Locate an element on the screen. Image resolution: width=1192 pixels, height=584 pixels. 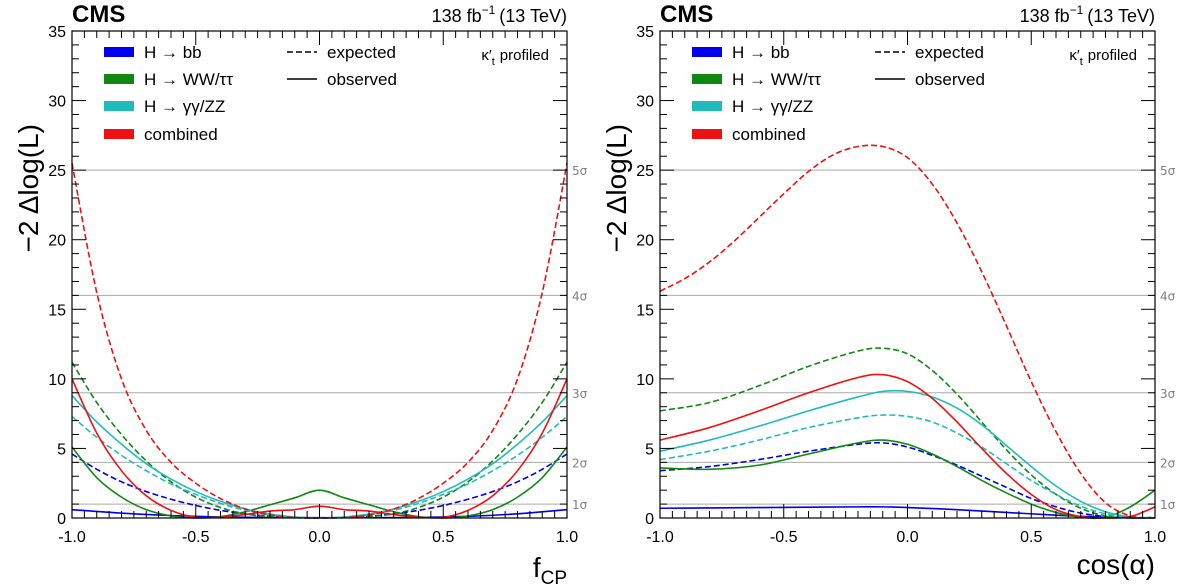
ww-observed-curve is located at coordinates (319, 482).